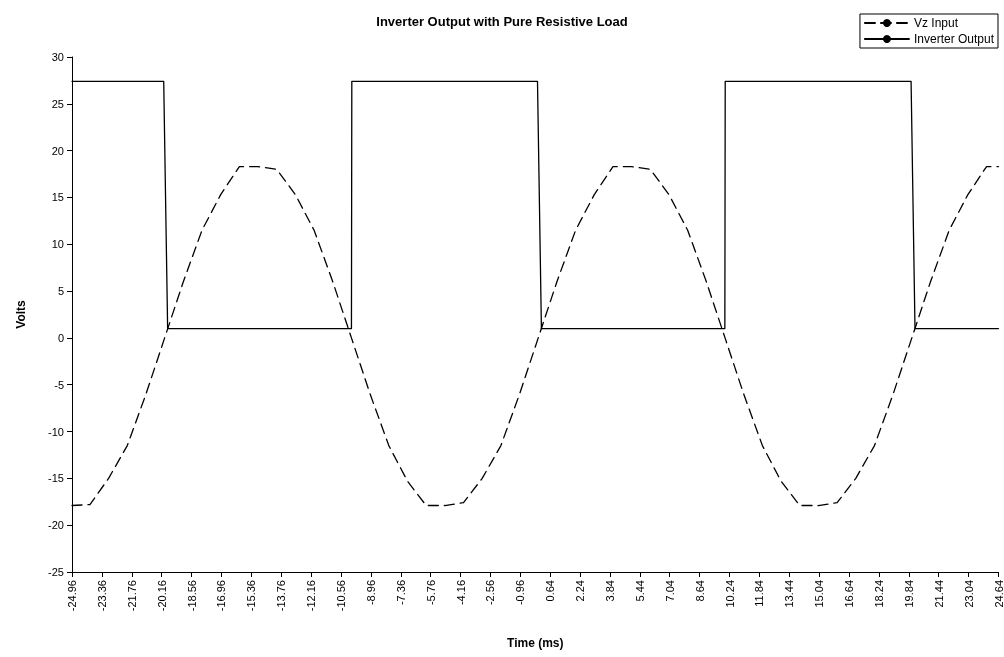  Describe the element at coordinates (161, 596) in the screenshot. I see `x-tick-label: -20.16` at that location.